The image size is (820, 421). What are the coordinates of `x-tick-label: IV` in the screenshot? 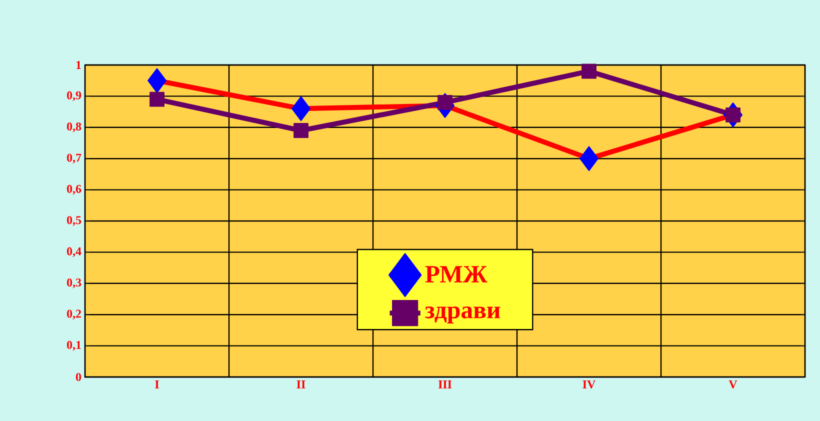 It's located at (589, 384).